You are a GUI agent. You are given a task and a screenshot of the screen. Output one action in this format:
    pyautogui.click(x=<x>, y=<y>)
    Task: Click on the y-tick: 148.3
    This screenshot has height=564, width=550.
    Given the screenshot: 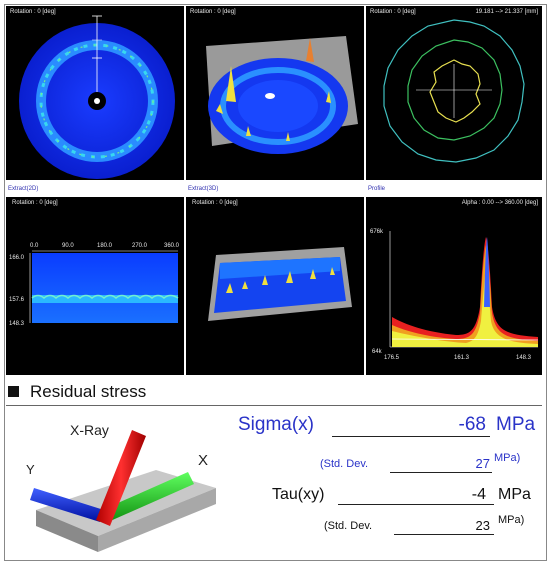 What is the action you would take?
    pyautogui.click(x=17, y=324)
    